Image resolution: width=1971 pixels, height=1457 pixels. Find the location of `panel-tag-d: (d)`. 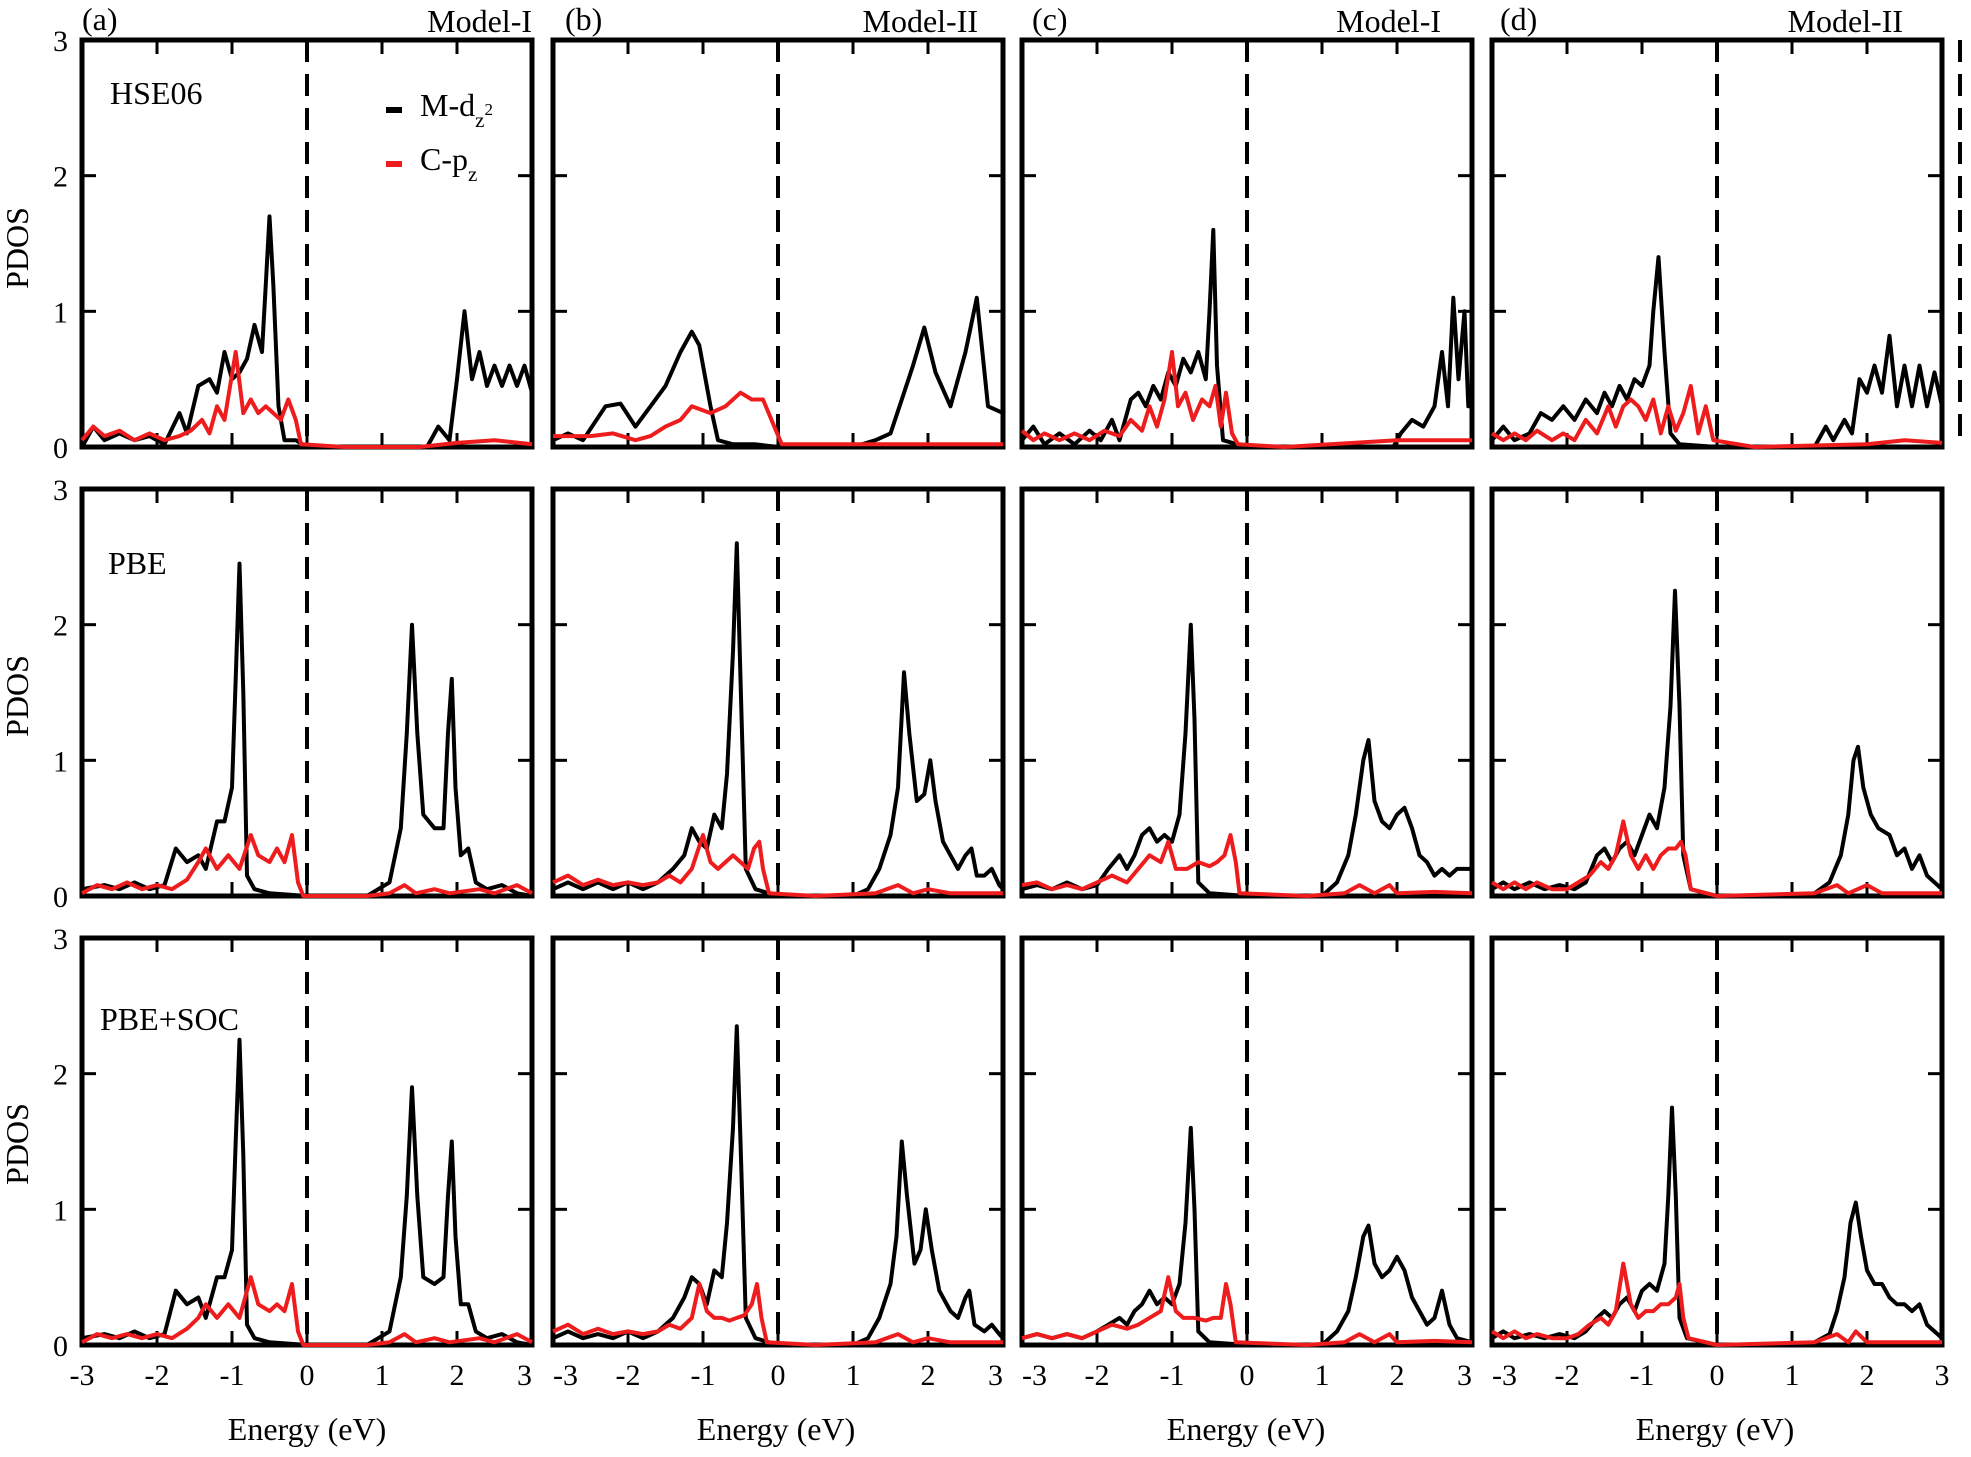

panel-tag-d: (d) is located at coordinates (1518, 19).